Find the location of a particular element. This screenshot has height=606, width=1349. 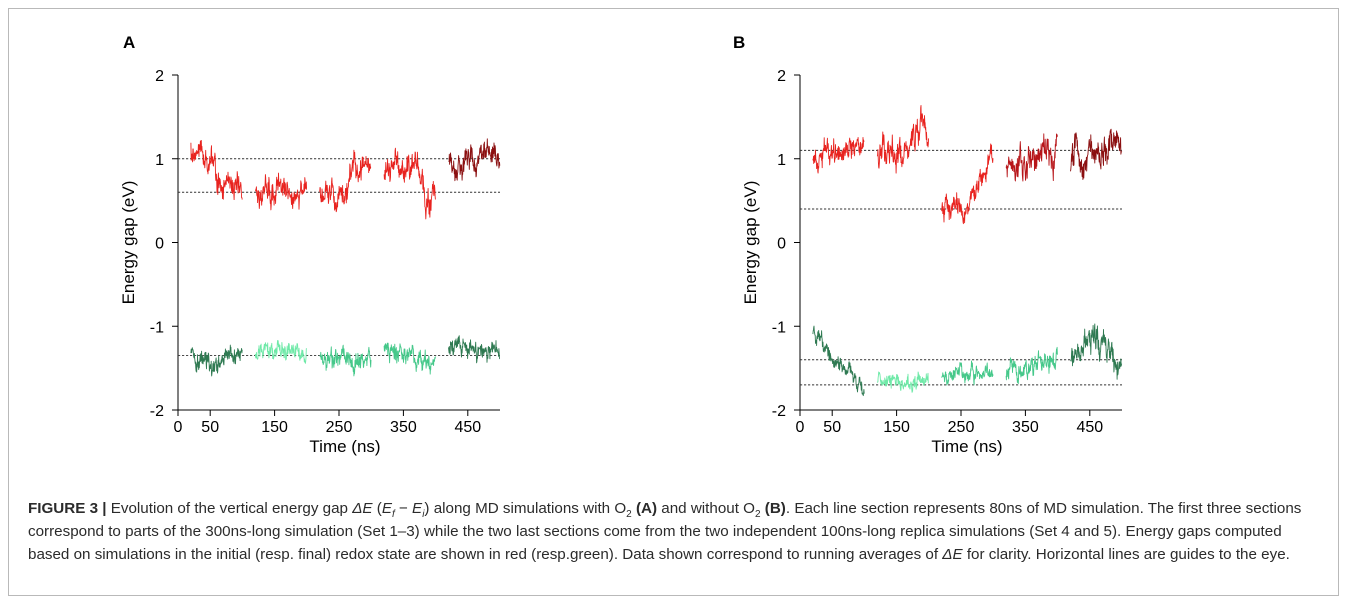

caption-text: Evolution of the vertical energy gap is located at coordinates (229, 508).